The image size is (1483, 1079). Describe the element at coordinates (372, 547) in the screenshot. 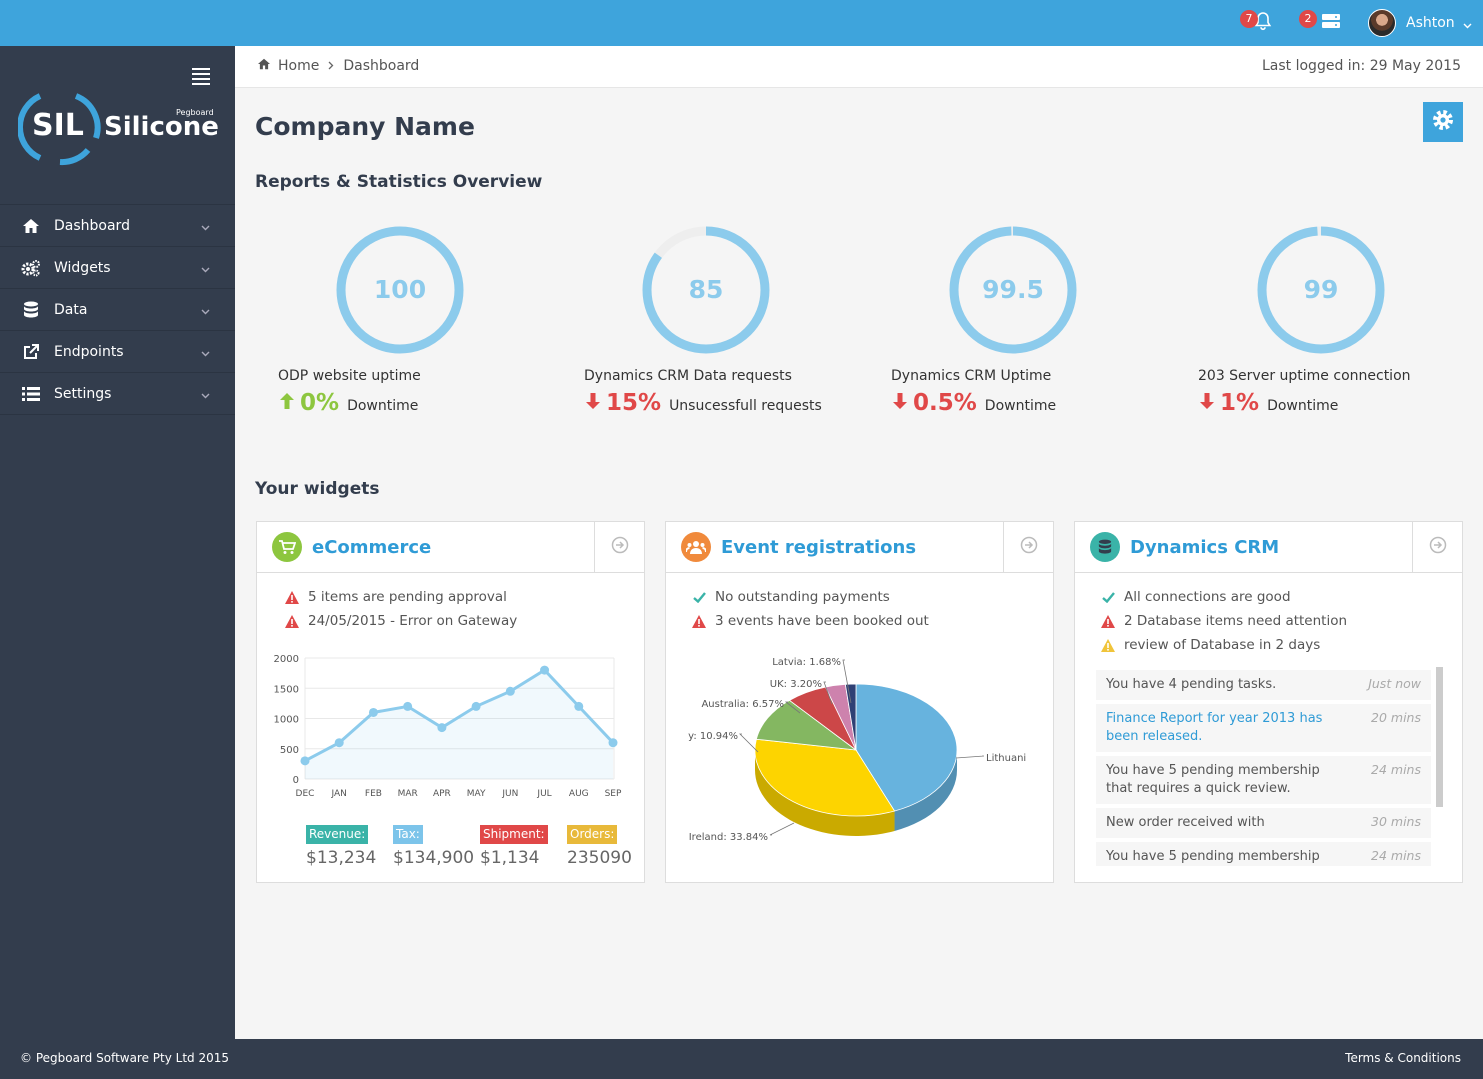

I see `widget-title: eCommerce` at that location.